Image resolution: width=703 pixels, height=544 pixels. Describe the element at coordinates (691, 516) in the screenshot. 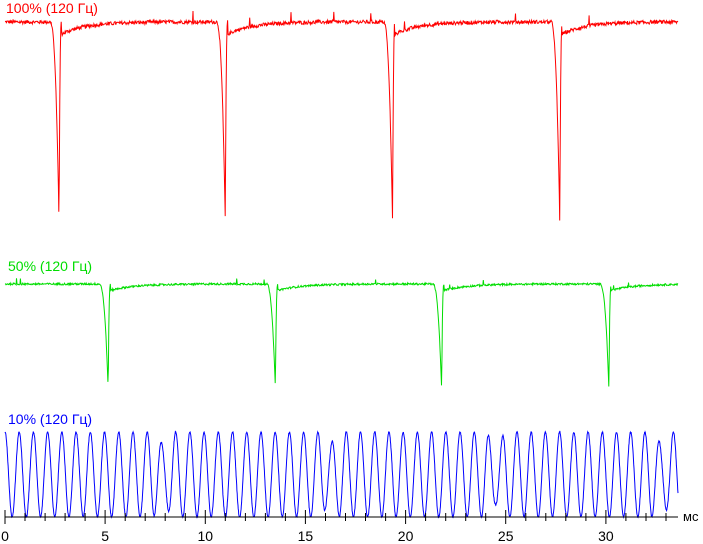

I see `x-axis-unit-label: мс` at that location.